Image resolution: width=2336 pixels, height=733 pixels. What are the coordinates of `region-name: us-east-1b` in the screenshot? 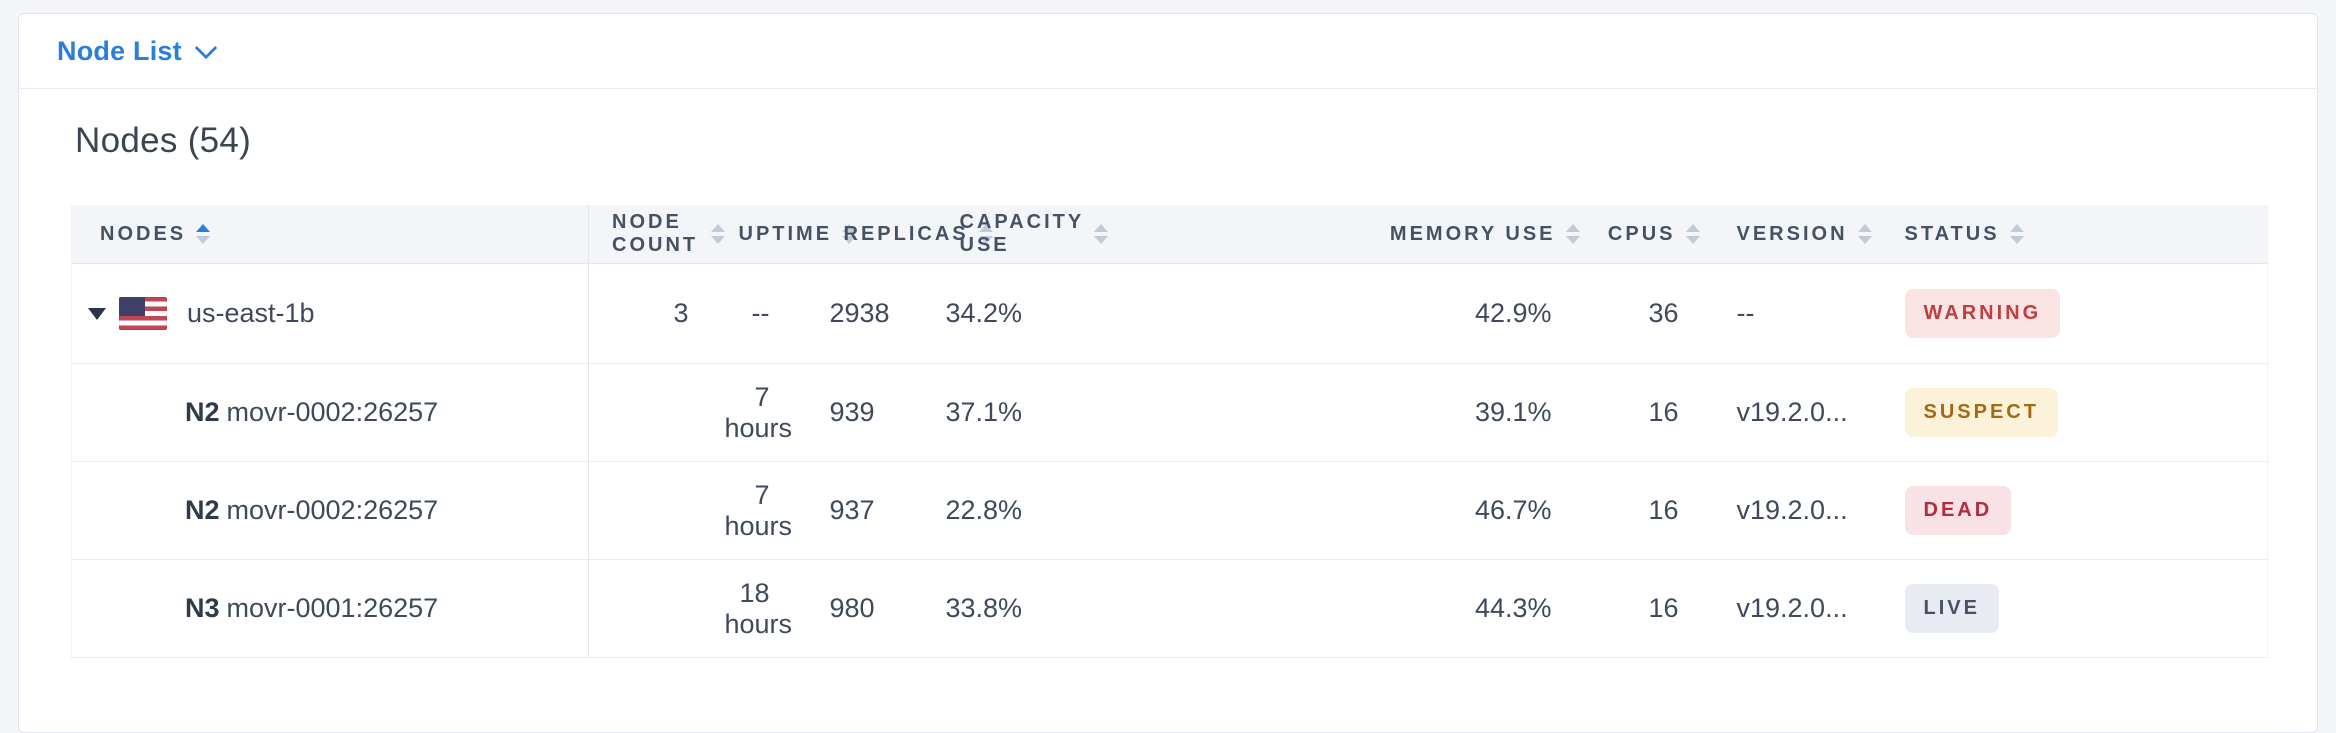 It's located at (251, 313).